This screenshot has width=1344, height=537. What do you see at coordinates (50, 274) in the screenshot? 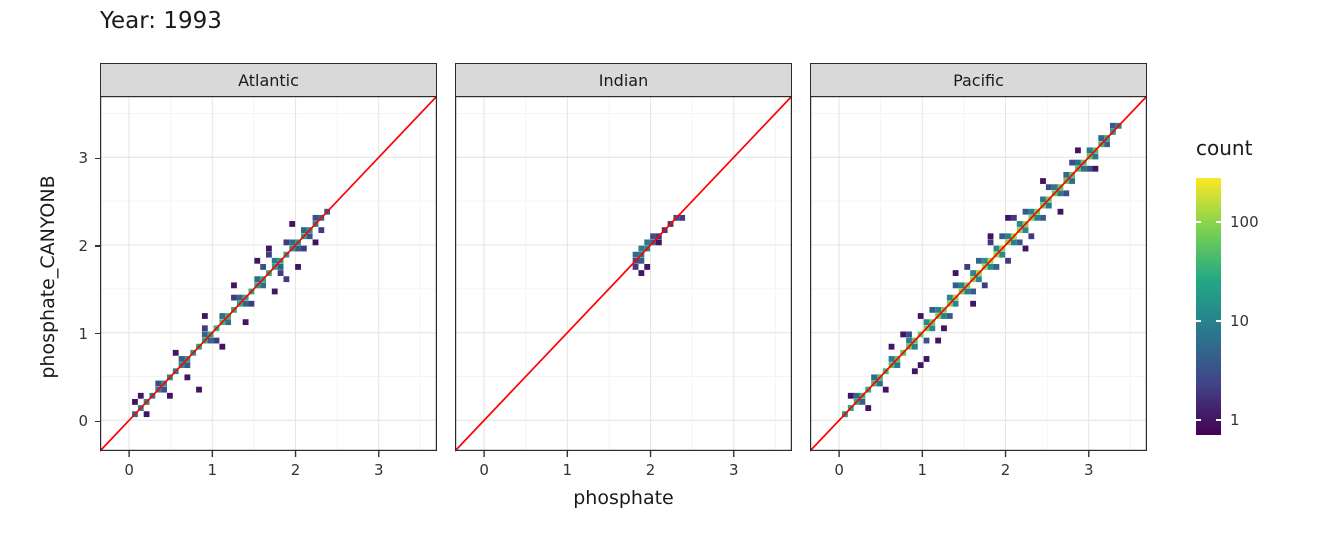
I see `y-axis: 0 1 2 3` at bounding box center [50, 274].